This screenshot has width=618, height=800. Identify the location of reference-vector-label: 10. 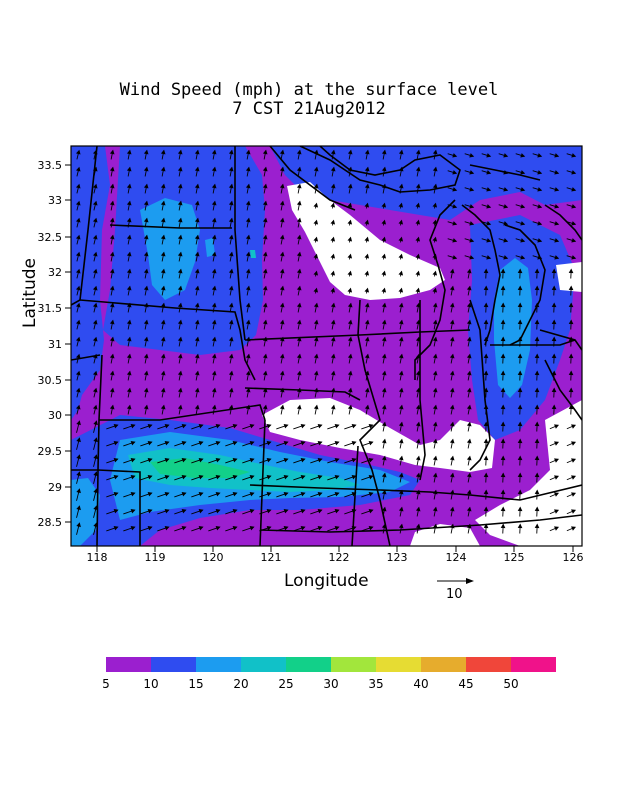
(454, 594).